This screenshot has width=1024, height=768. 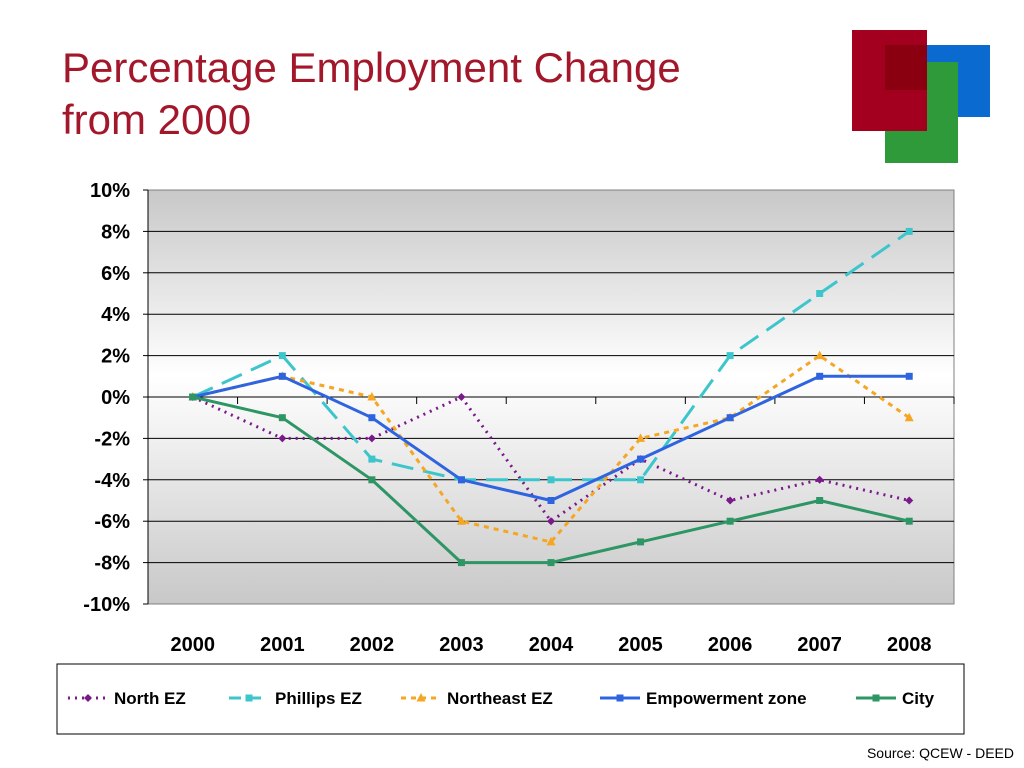 I want to click on y-tick-label: -8%, so click(x=112, y=564).